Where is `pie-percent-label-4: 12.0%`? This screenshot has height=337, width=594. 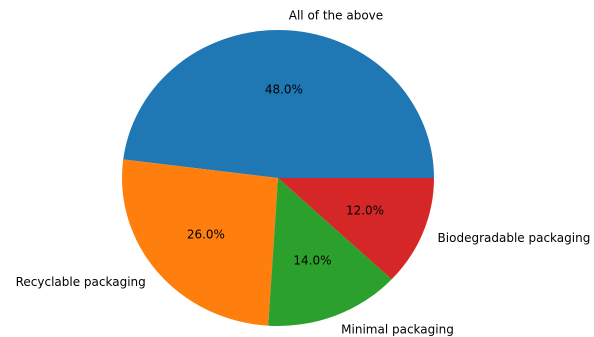
pie-percent-label-4: 12.0% is located at coordinates (365, 211).